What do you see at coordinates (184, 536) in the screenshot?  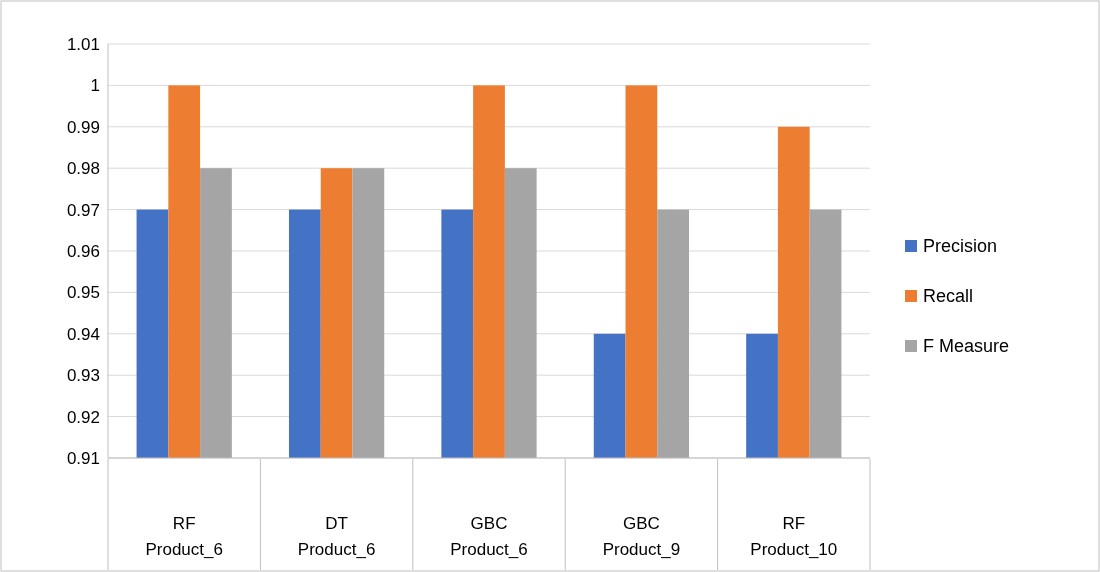 I see `x-tick-label: RF Product_6` at bounding box center [184, 536].